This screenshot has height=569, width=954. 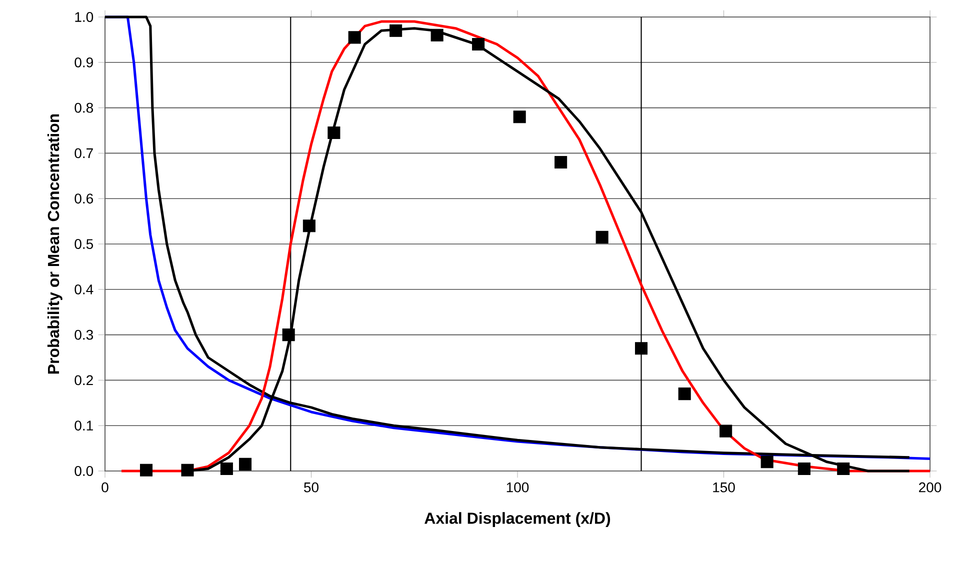 What do you see at coordinates (311, 487) in the screenshot?
I see `x-tick-label: 50` at bounding box center [311, 487].